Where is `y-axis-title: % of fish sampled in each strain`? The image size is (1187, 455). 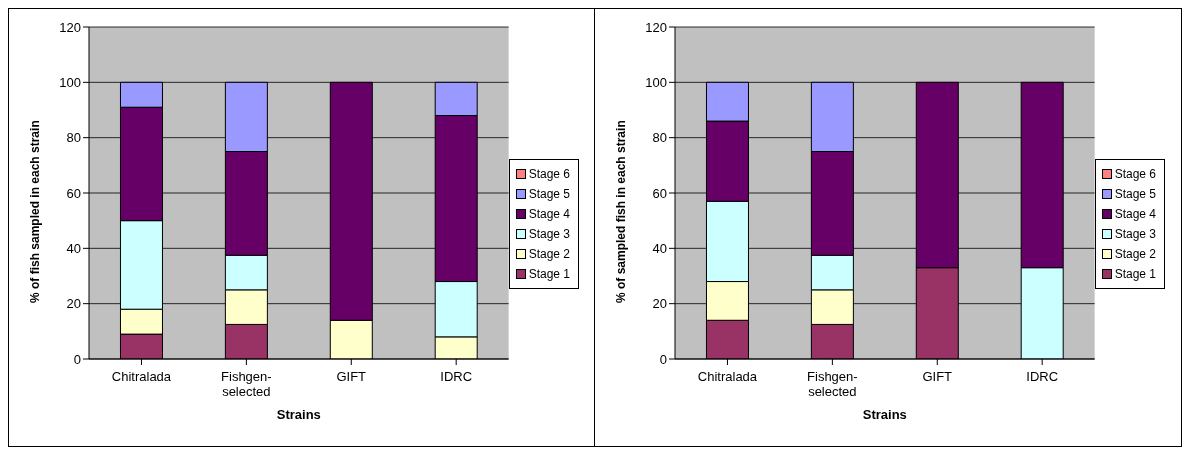
y-axis-title: % of fish sampled in each strain is located at coordinates (35, 211).